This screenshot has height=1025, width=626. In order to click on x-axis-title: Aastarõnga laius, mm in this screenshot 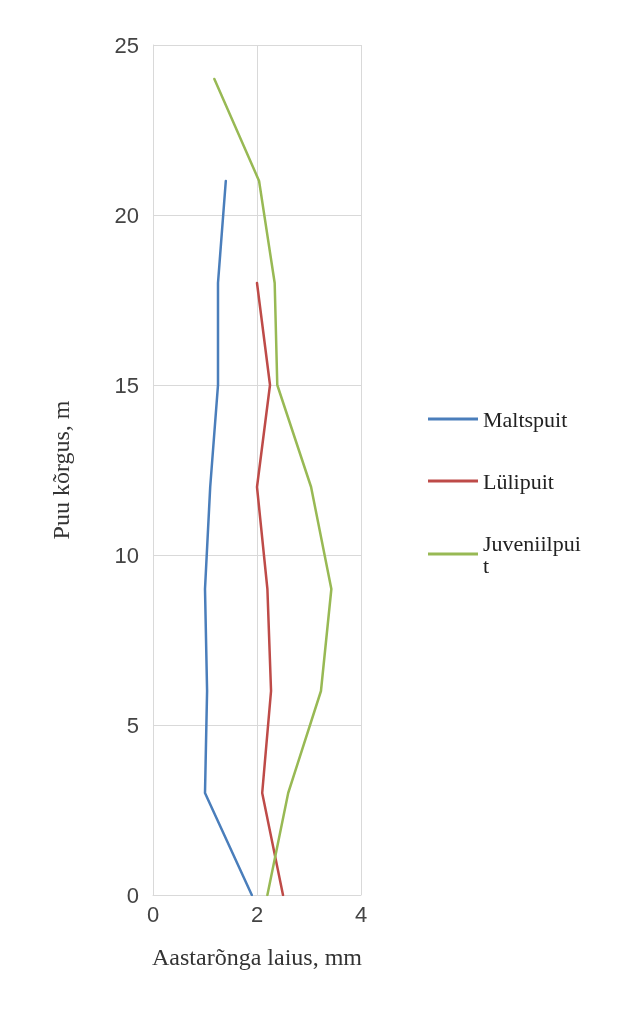, I will do `click(257, 957)`.